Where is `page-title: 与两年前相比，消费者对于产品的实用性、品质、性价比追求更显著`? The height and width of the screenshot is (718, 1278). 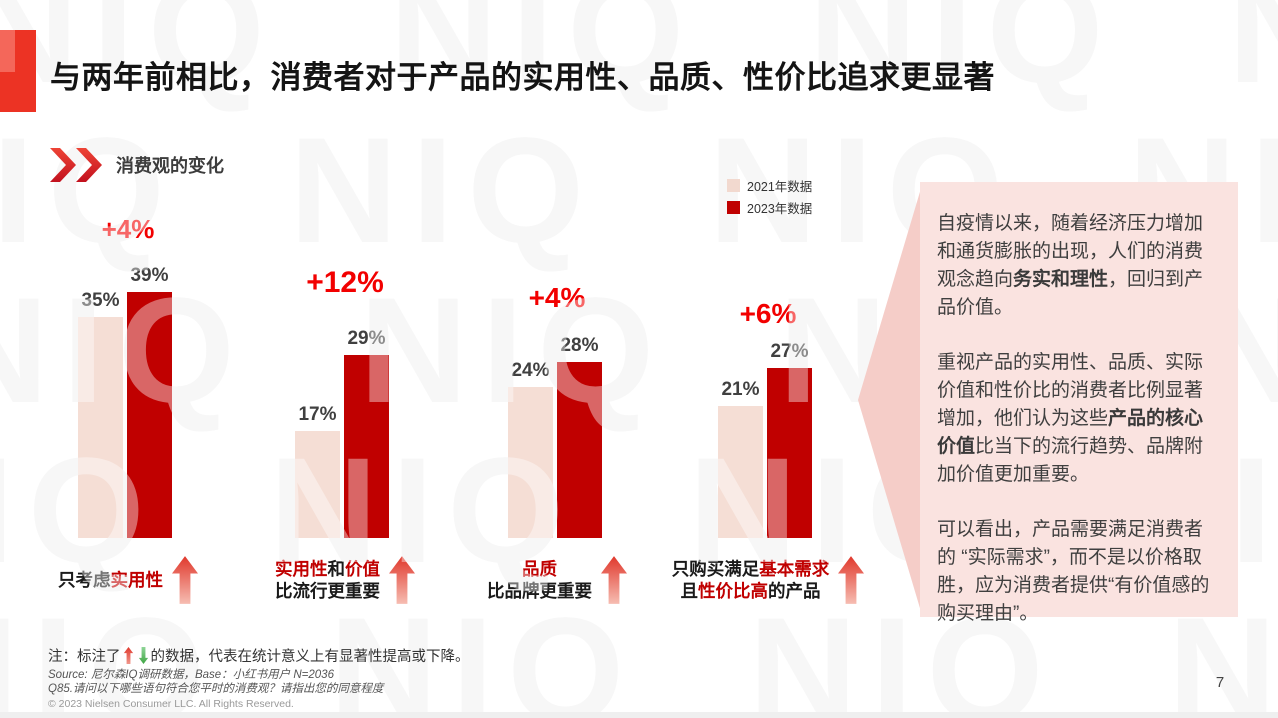 page-title: 与两年前相比，消费者对于产品的实用性、品质、性价比追求更显著 is located at coordinates (522, 77).